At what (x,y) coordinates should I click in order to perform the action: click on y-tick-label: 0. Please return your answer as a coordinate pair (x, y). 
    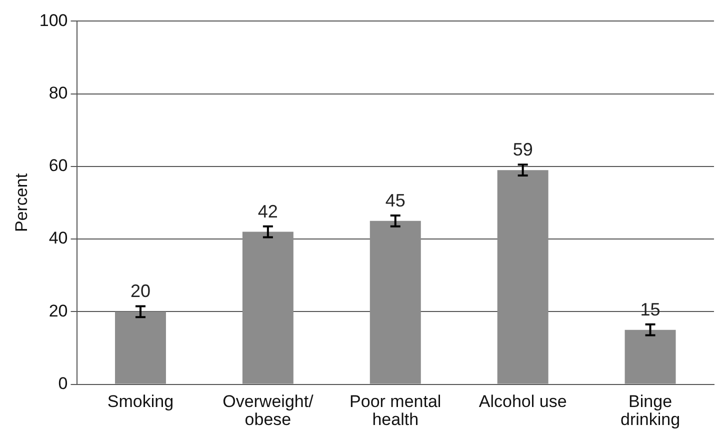
    Looking at the image, I should click on (63, 383).